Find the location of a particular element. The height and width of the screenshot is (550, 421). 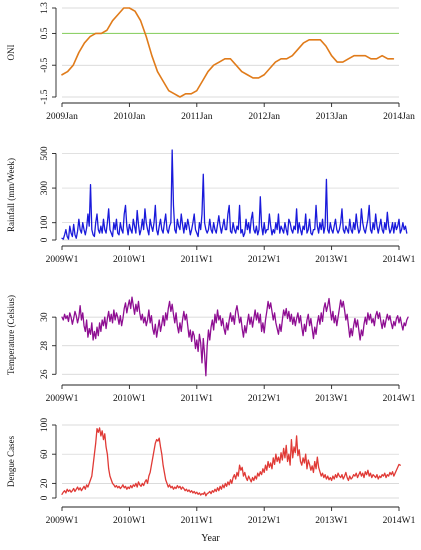

y-tick-label: 60 is located at coordinates (45, 454).